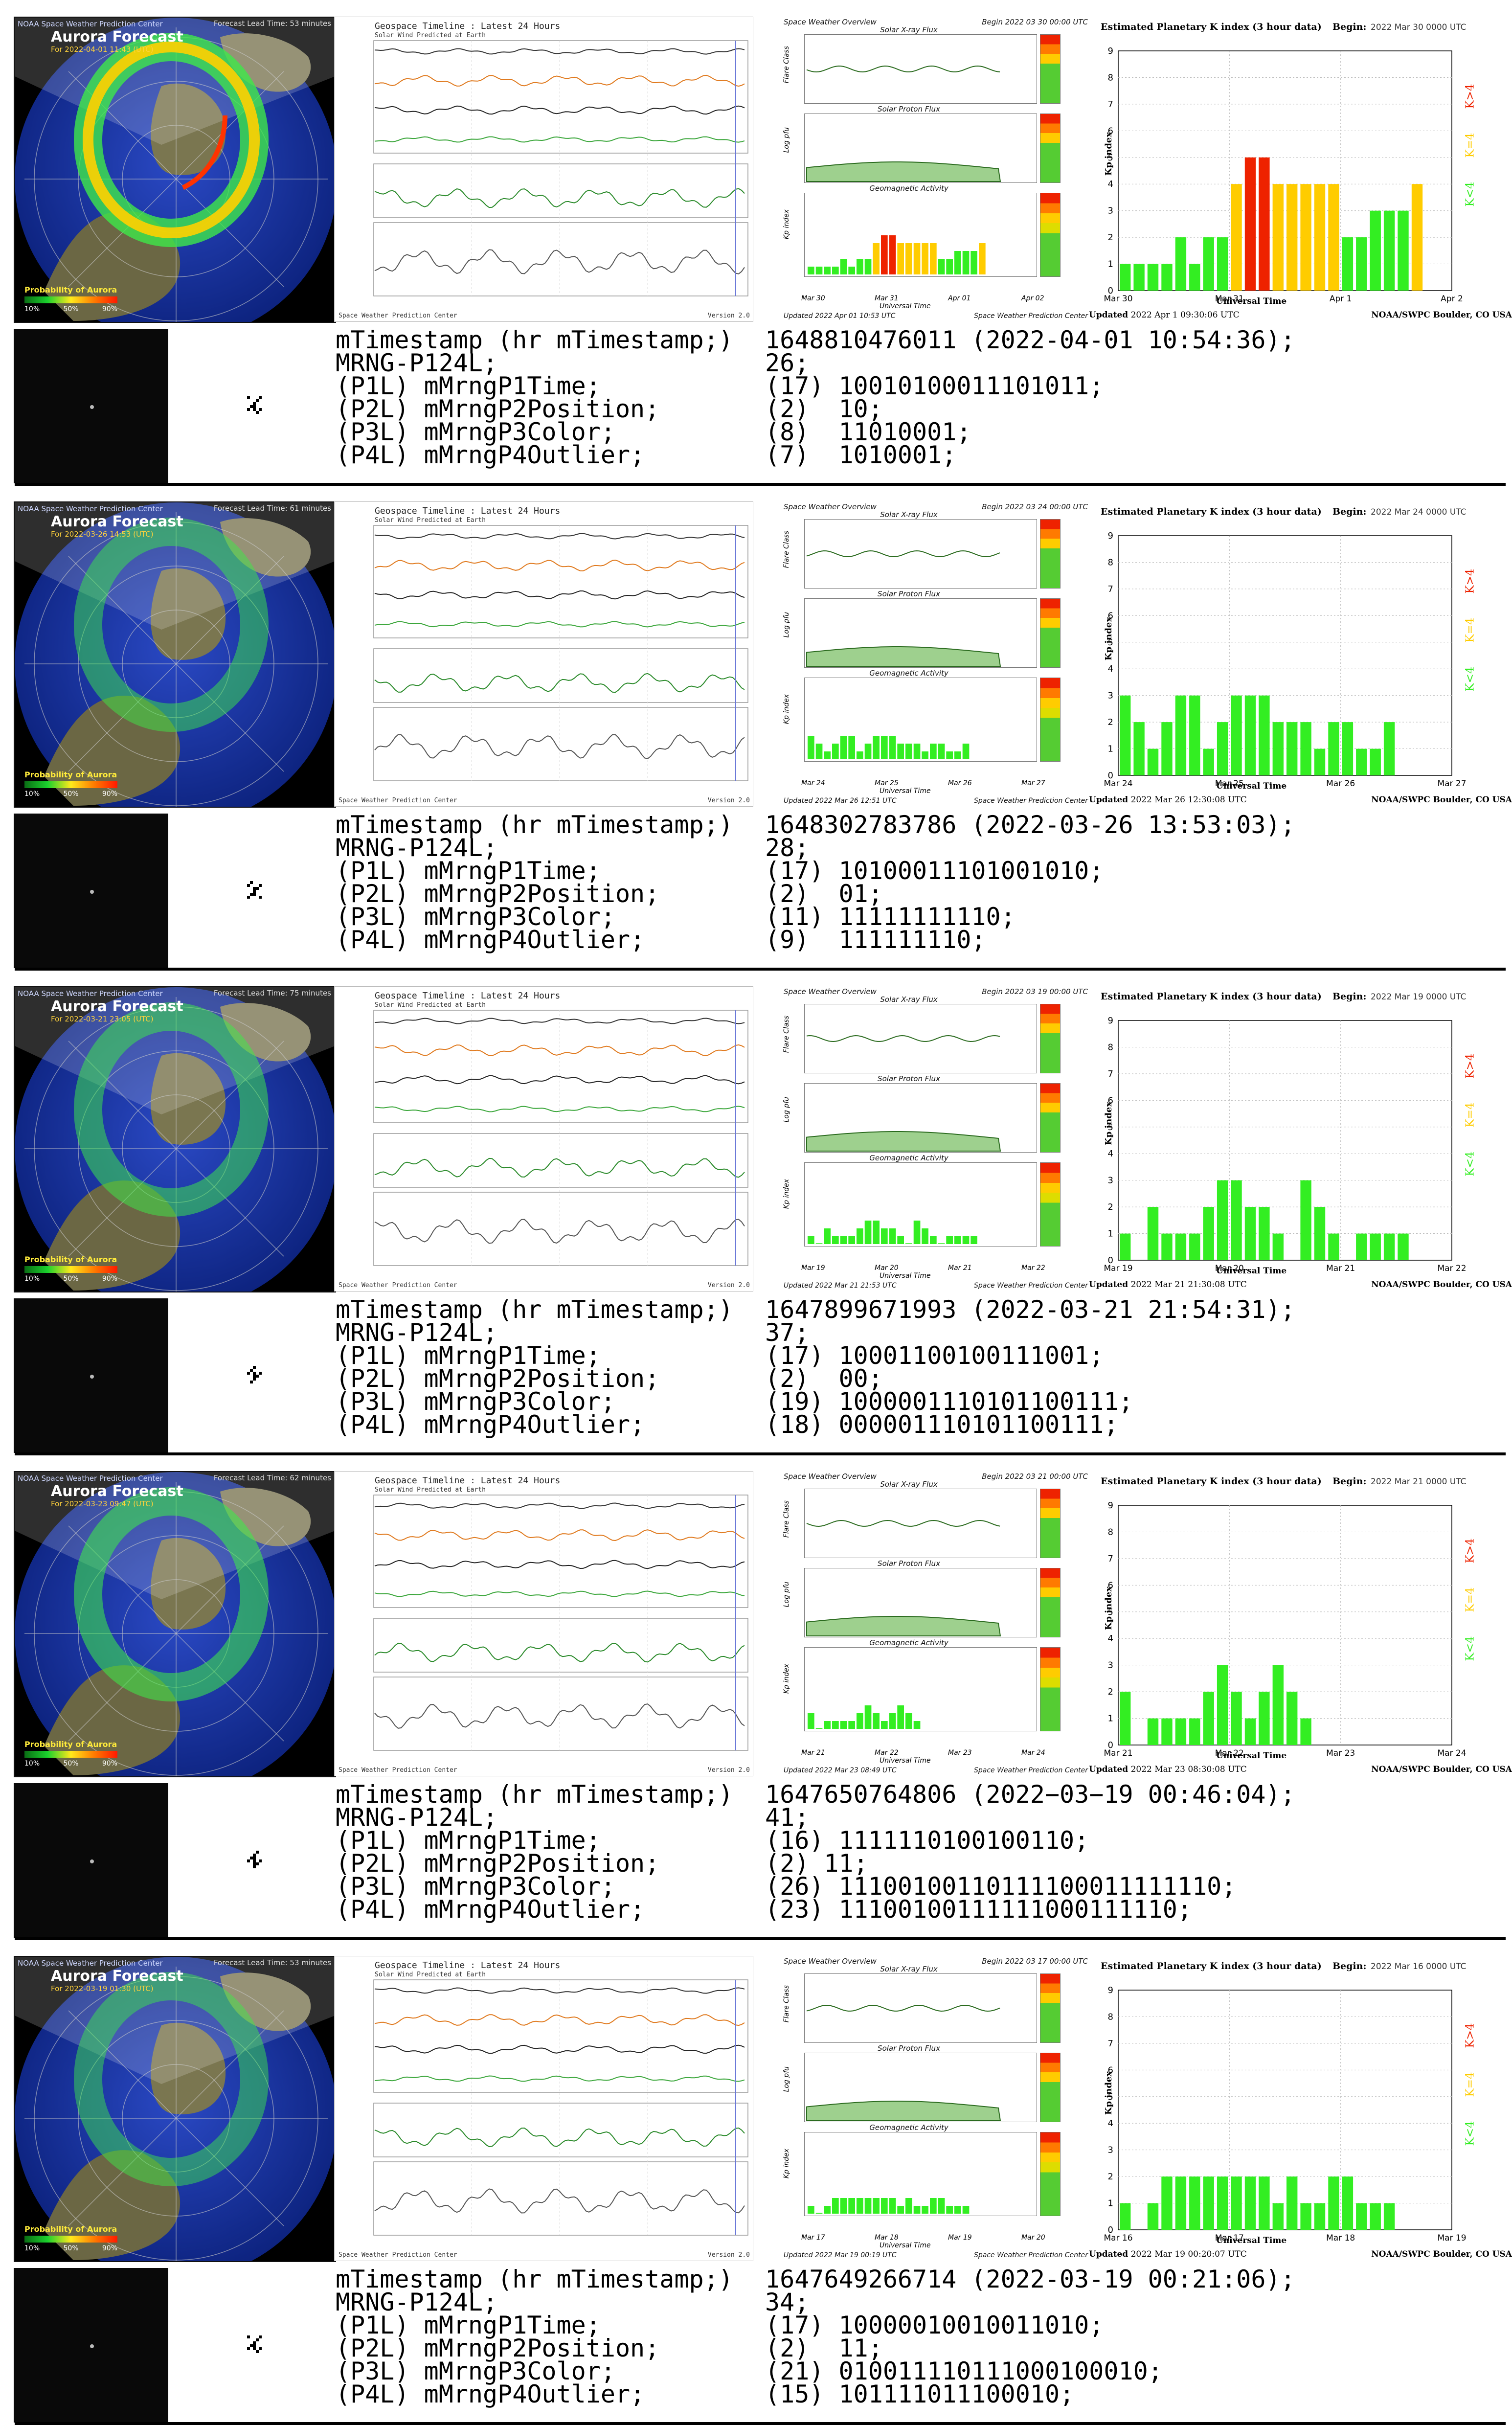 This screenshot has height=2425, width=1512. Describe the element at coordinates (905, 306) in the screenshot. I see `sw-xlabel: Universal Time` at that location.